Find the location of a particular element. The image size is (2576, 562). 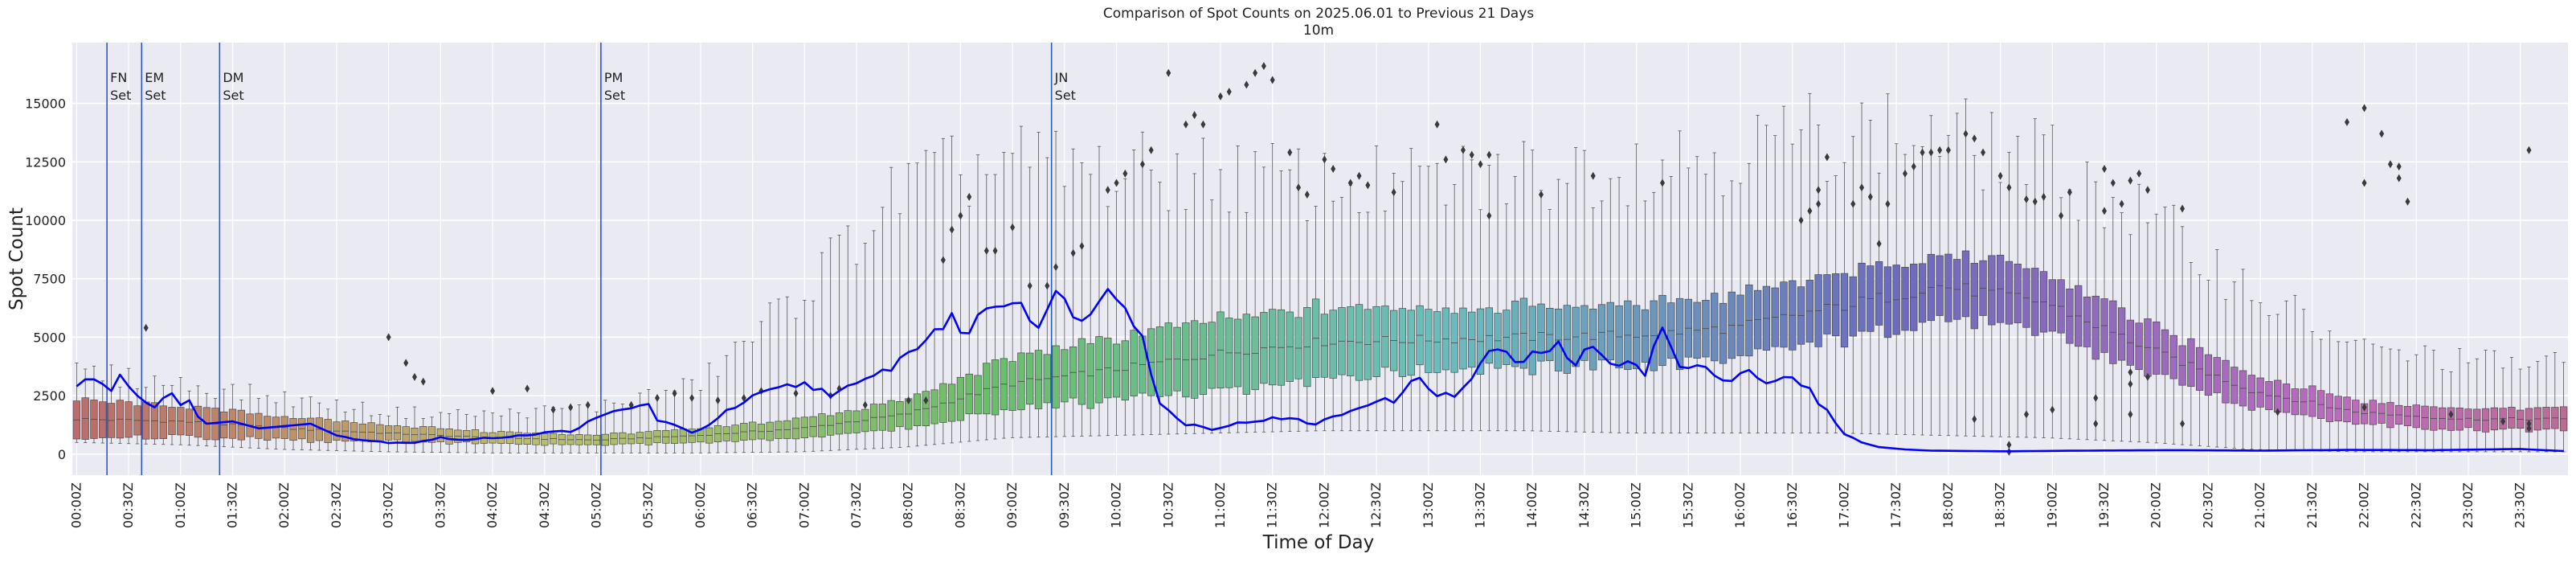

x-tick-label: 05:30Z is located at coordinates (648, 505).